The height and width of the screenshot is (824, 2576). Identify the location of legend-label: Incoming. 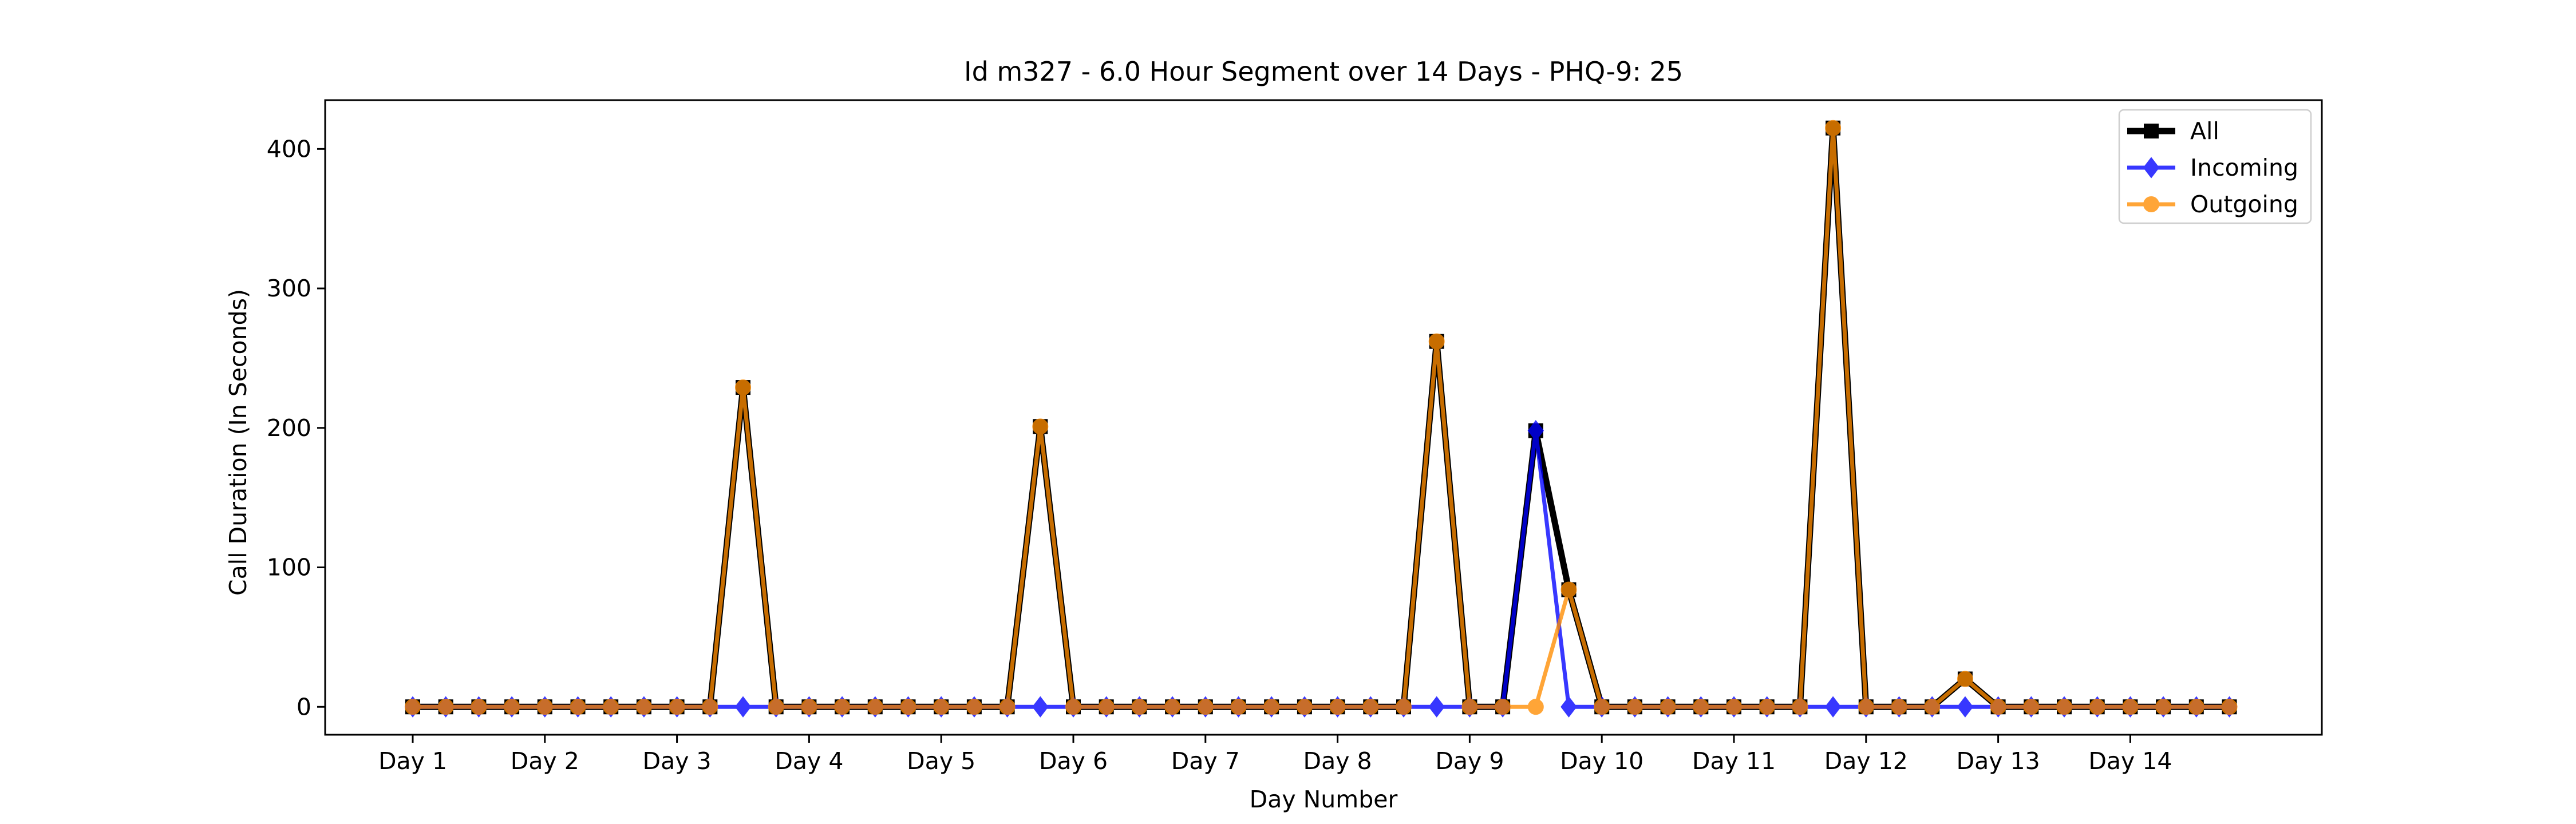
(2244, 167).